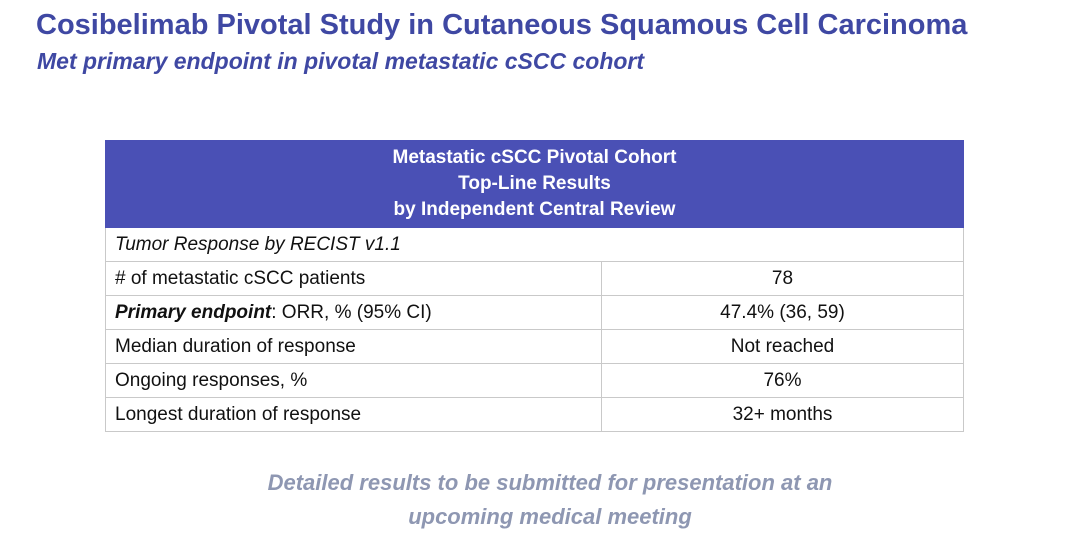  I want to click on table-row: # of metastatic cSCC patients 78, so click(534, 278).